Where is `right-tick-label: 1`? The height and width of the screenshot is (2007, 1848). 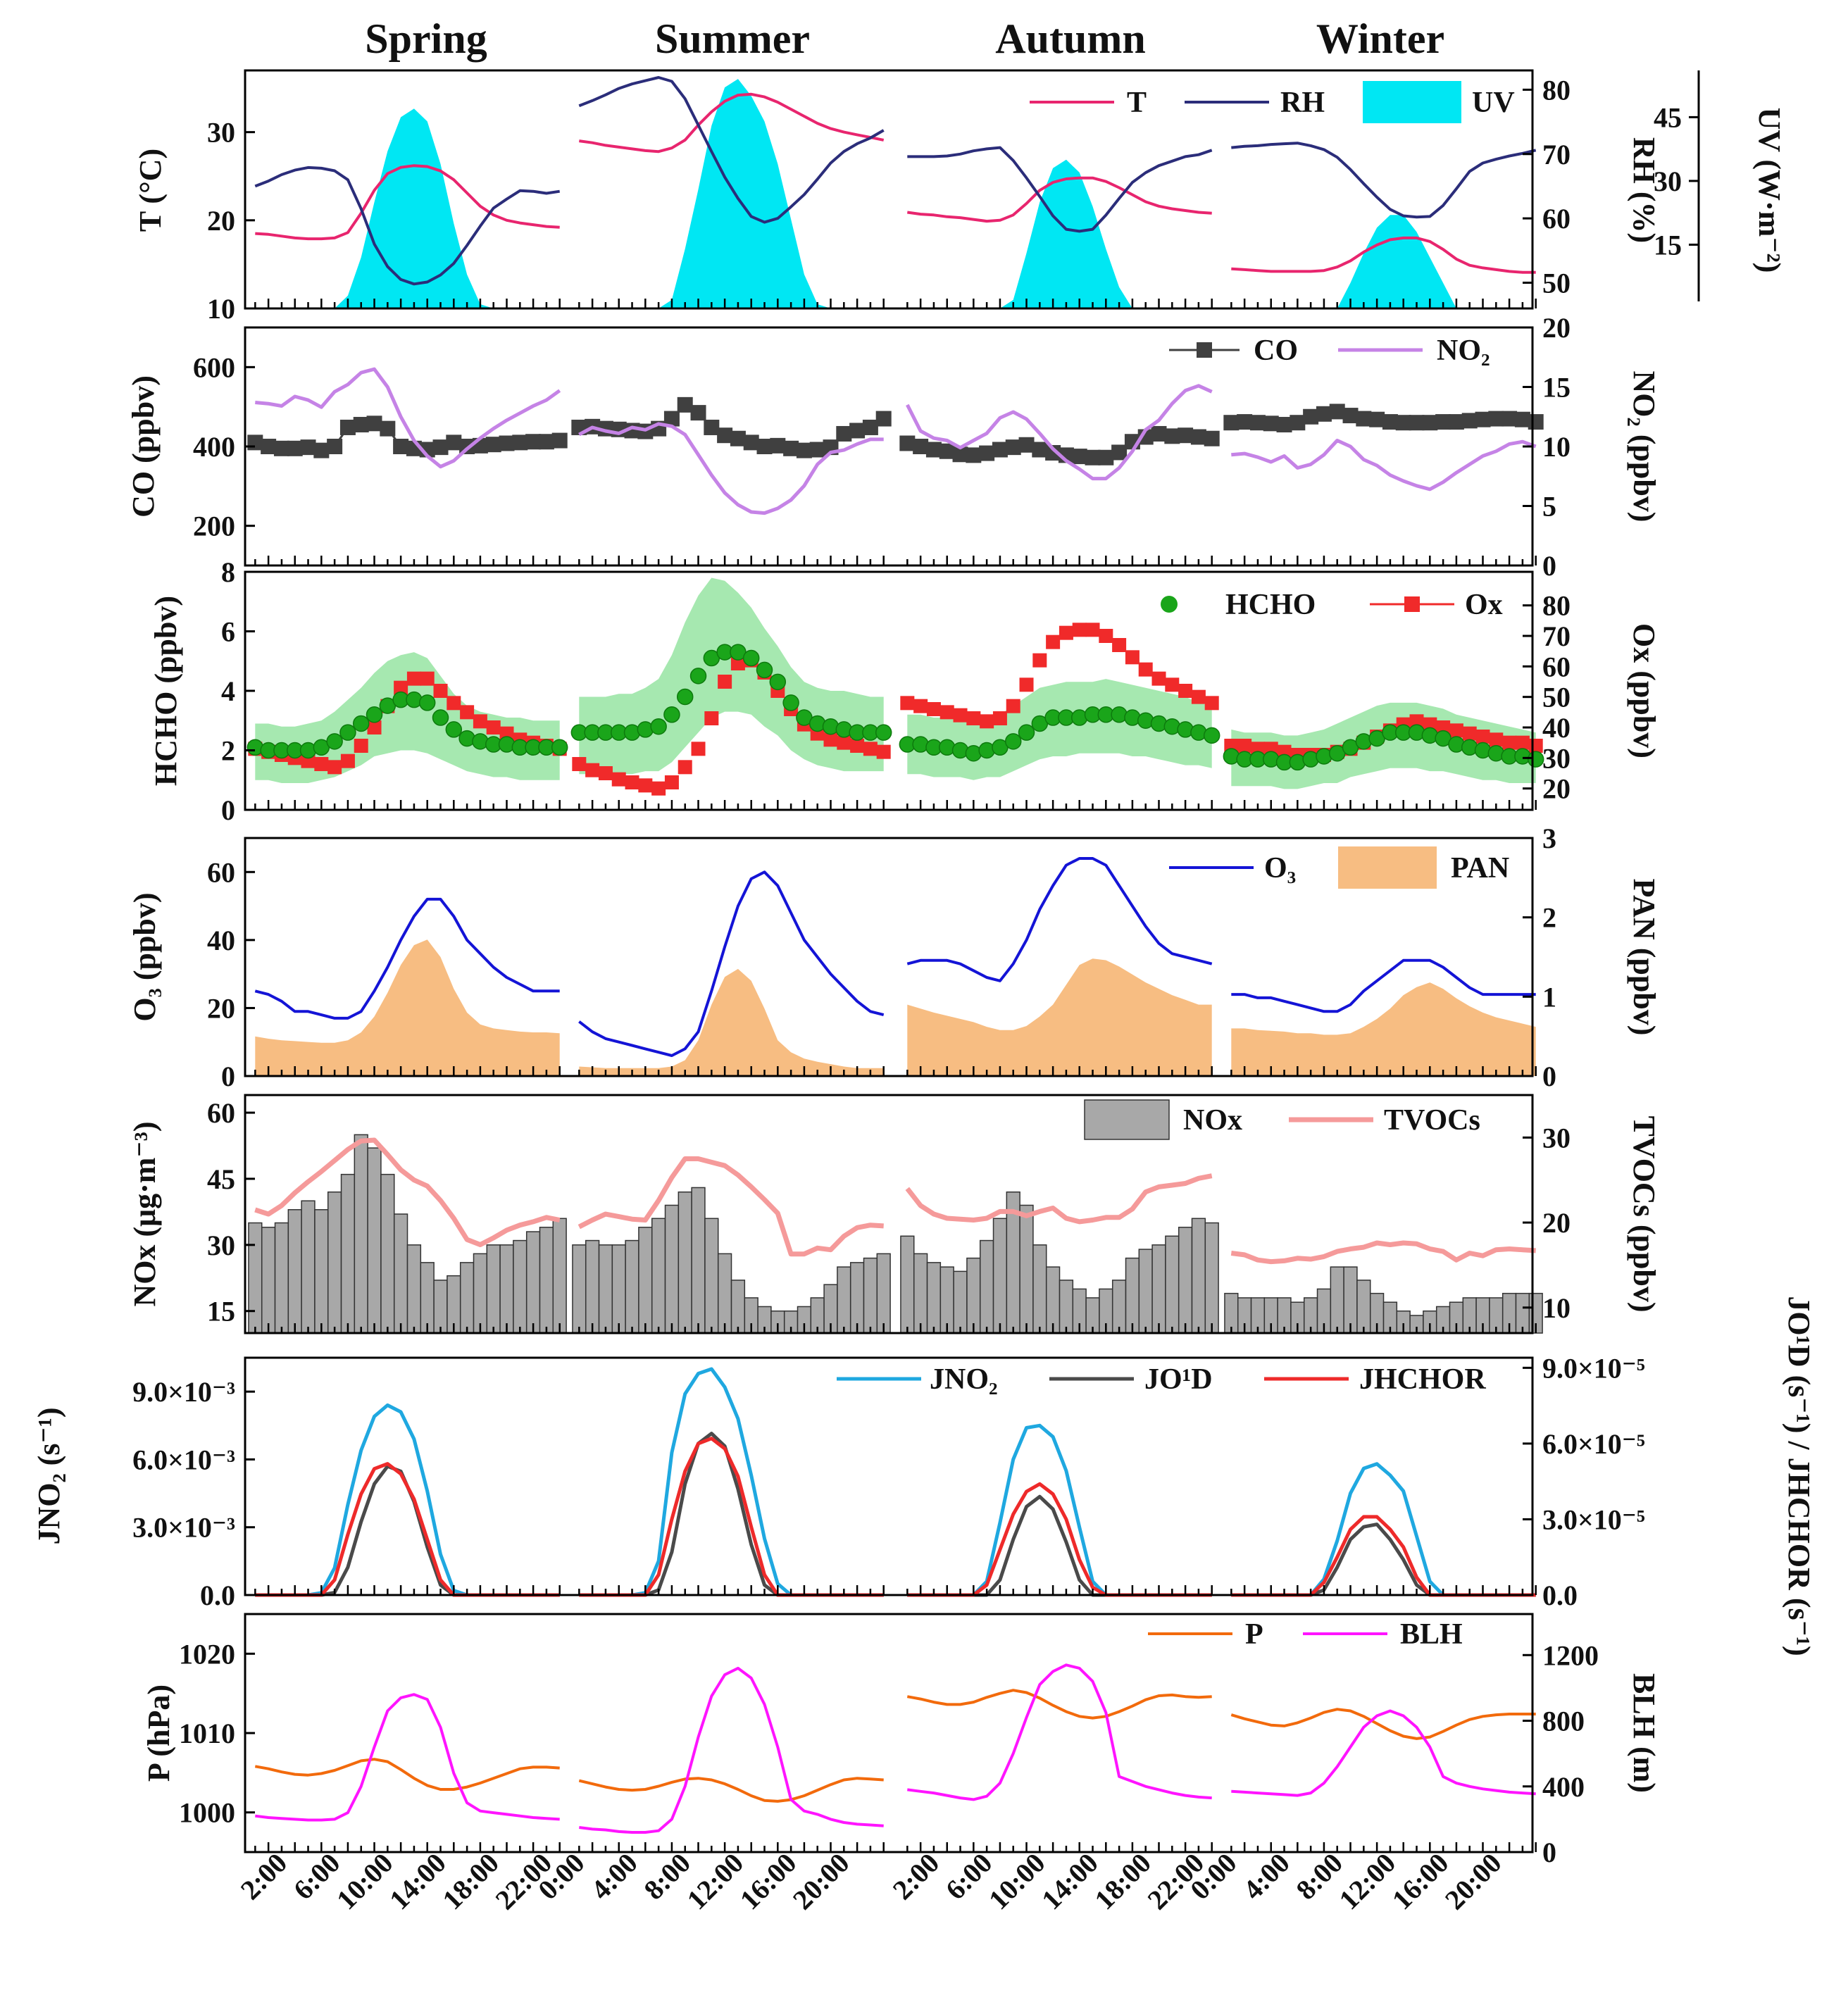
right-tick-label: 1 is located at coordinates (1549, 997).